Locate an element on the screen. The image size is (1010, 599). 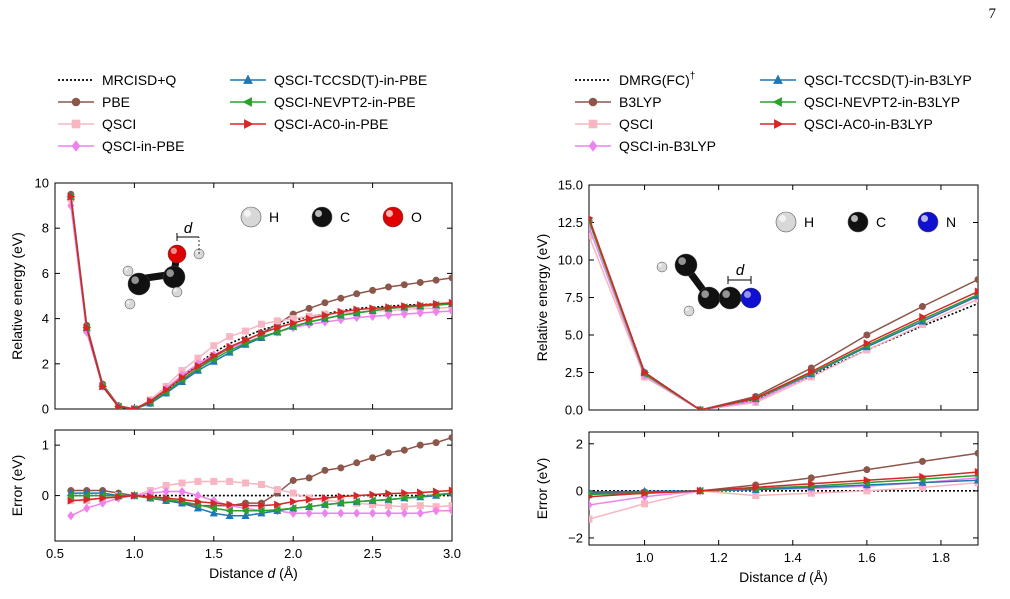
y-tick-label: 4 is located at coordinates (45, 318).